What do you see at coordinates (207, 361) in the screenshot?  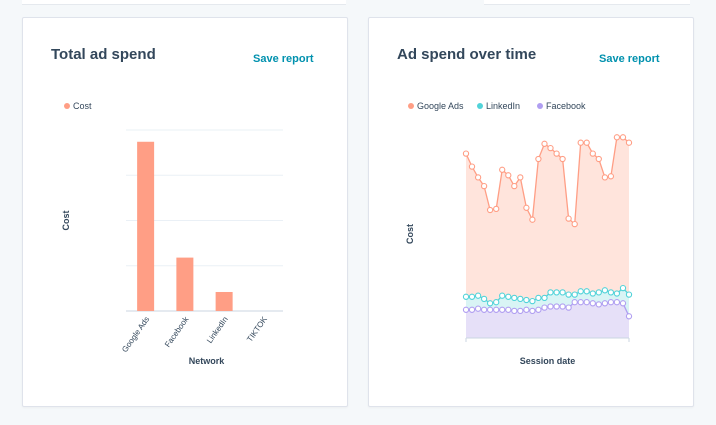 I see `x-axis-title: Network` at bounding box center [207, 361].